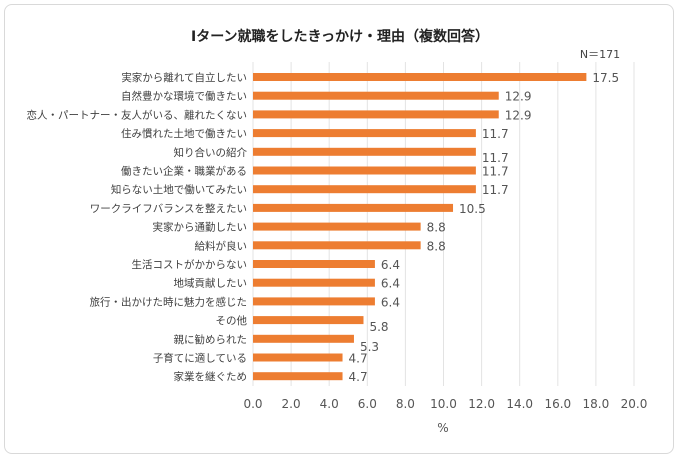  Describe the element at coordinates (184, 96) in the screenshot. I see `category-label: 自然豊かな環境で働きたい` at that location.